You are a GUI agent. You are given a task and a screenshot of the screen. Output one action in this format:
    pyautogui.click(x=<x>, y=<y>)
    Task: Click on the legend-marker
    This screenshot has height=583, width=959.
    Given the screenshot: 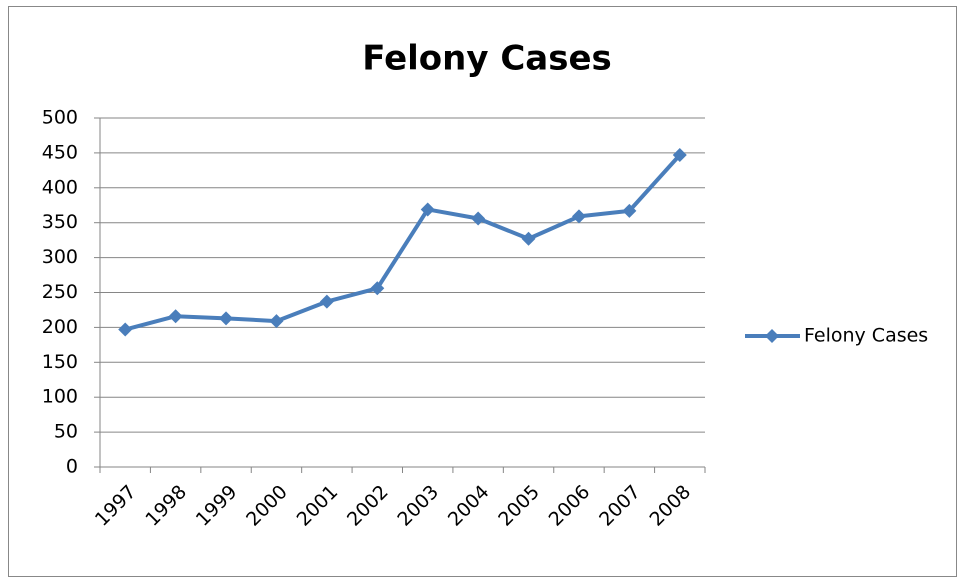 What is the action you would take?
    pyautogui.click(x=772, y=336)
    